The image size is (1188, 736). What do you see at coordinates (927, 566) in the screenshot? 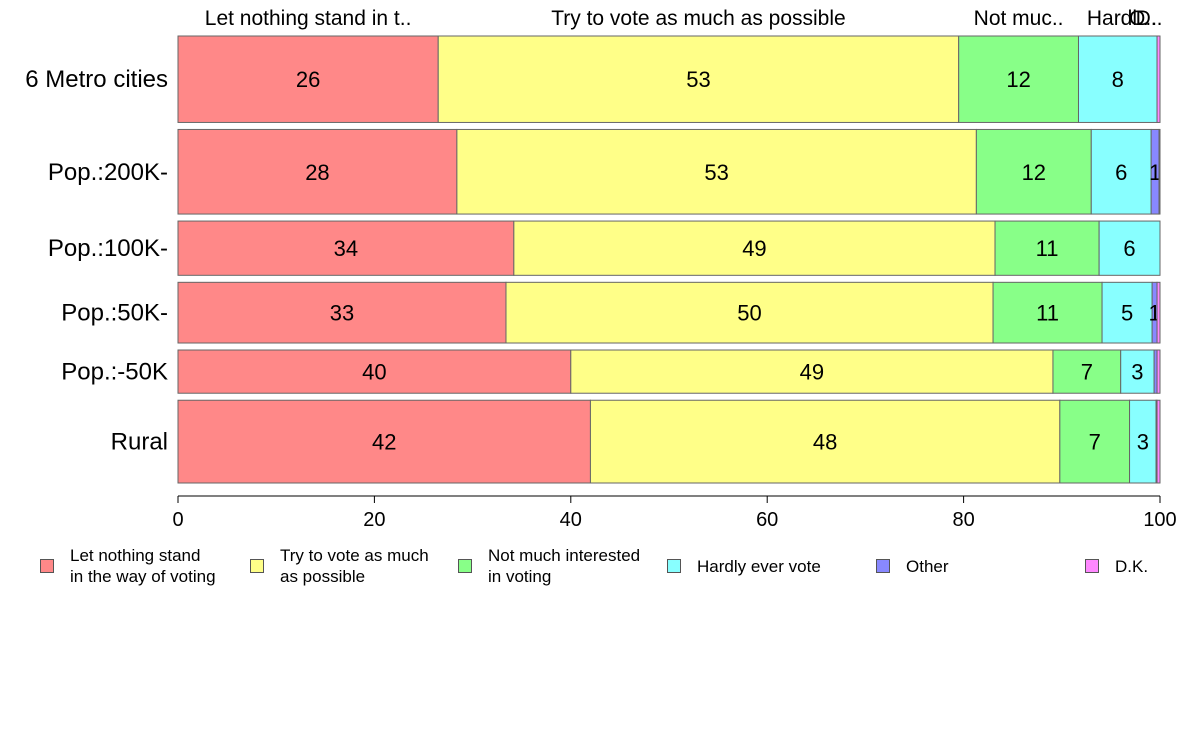
I see `legend-label: Other` at bounding box center [927, 566].